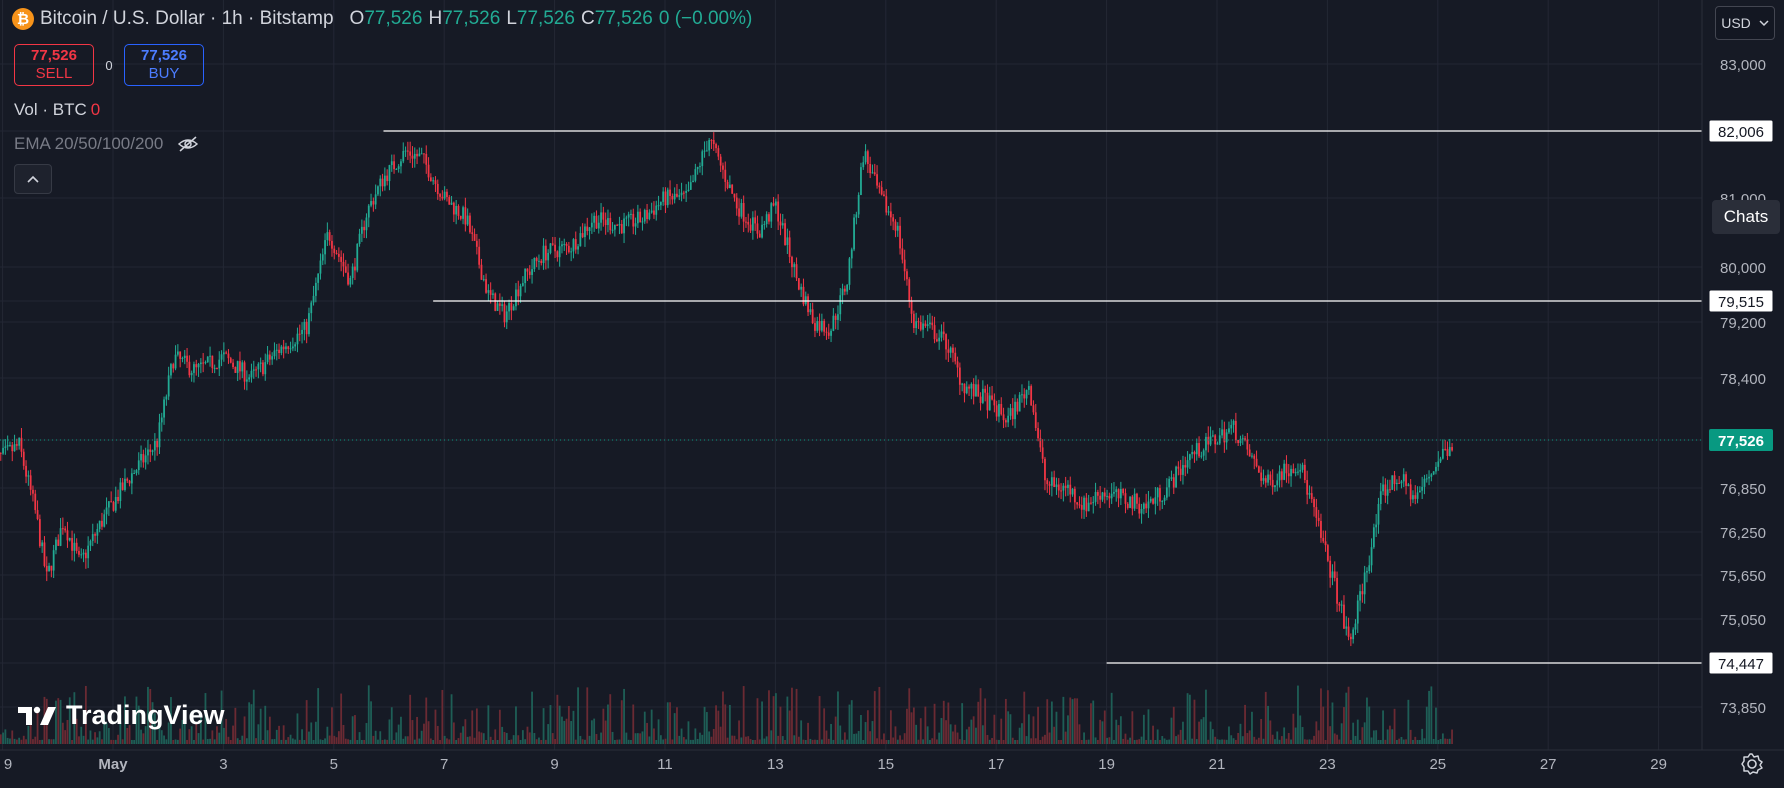  What do you see at coordinates (1746, 217) in the screenshot?
I see `chats-button: Chats` at bounding box center [1746, 217].